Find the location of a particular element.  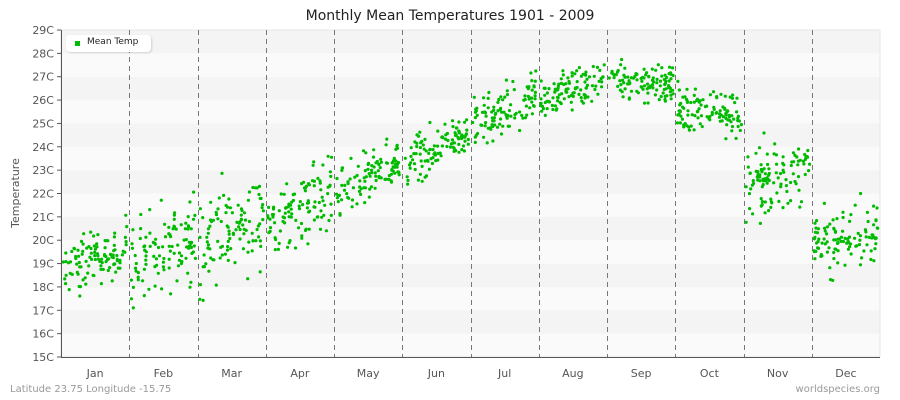

y-tick-label: 28C is located at coordinates (43, 53).